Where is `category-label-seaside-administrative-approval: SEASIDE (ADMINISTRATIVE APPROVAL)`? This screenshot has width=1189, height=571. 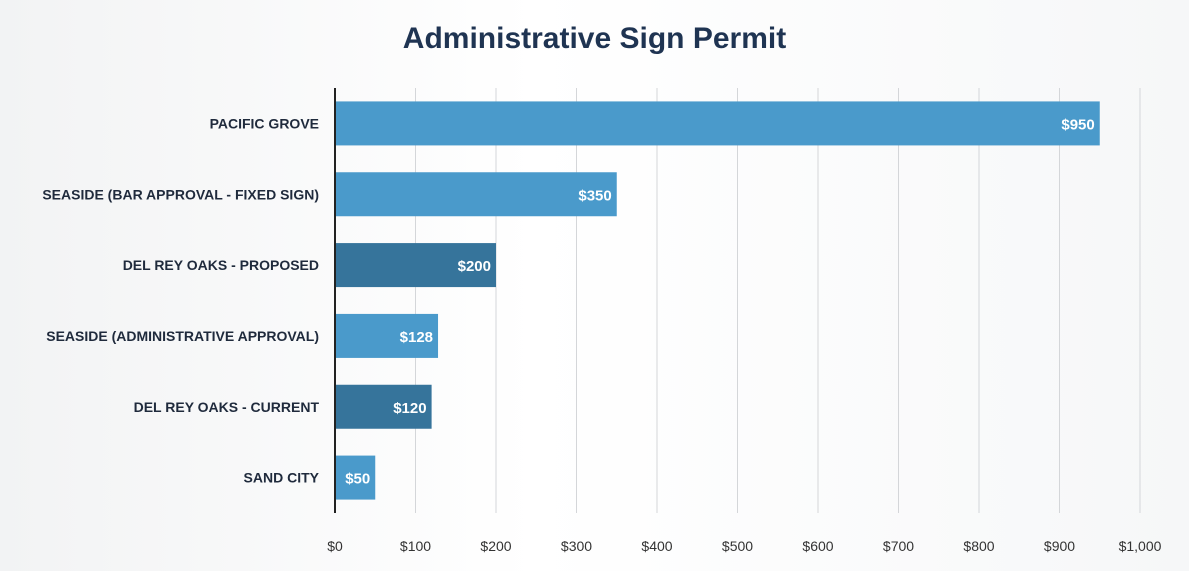 category-label-seaside-administrative-approval: SEASIDE (ADMINISTRATIVE APPROVAL) is located at coordinates (182, 336).